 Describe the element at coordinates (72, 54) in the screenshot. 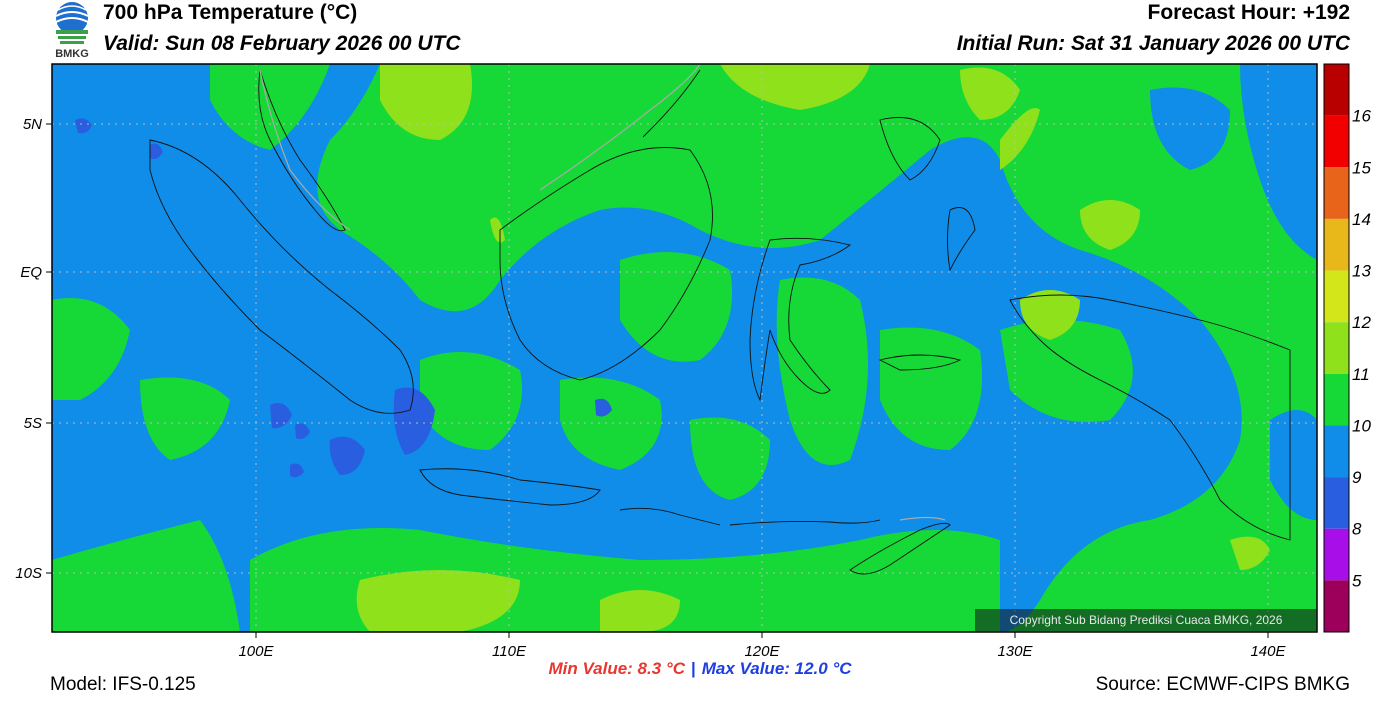

I see `logo-text: BMKG` at that location.